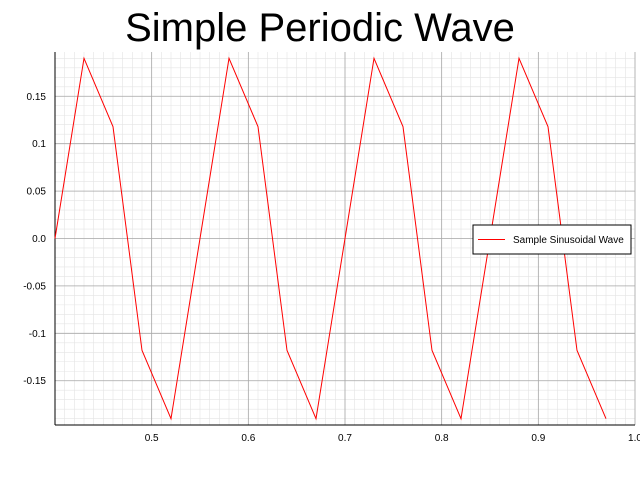 The image size is (640, 480). I want to click on y-tick-label: -0.15, so click(34, 381).